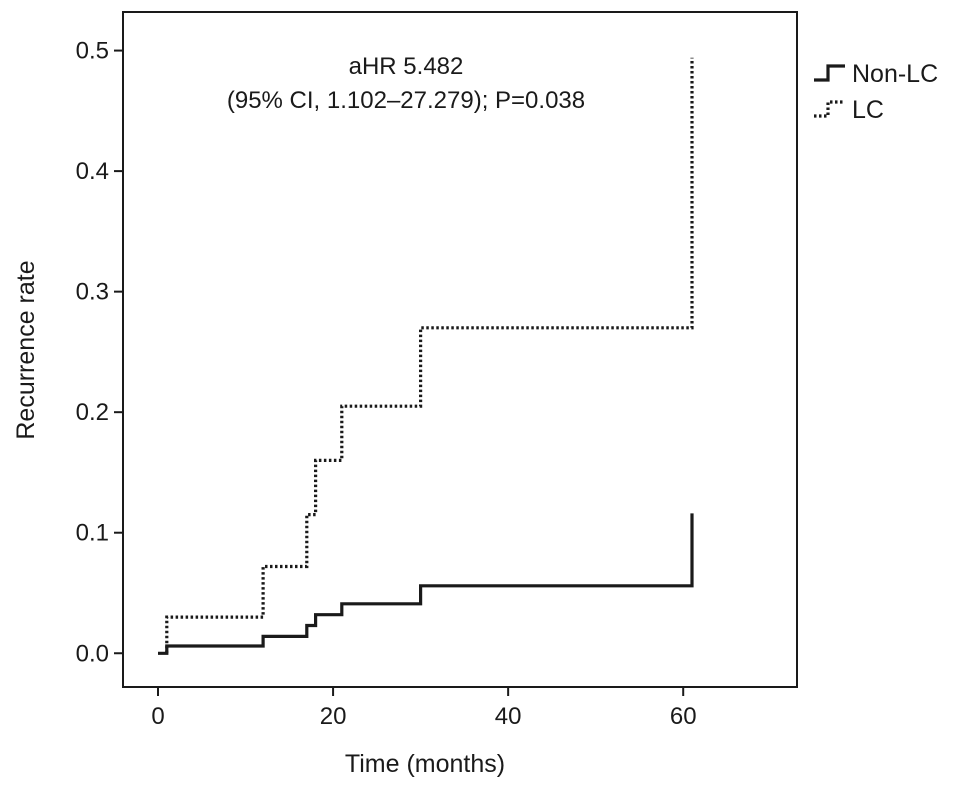  What do you see at coordinates (426, 584) in the screenshot?
I see `series-line-non-lc` at bounding box center [426, 584].